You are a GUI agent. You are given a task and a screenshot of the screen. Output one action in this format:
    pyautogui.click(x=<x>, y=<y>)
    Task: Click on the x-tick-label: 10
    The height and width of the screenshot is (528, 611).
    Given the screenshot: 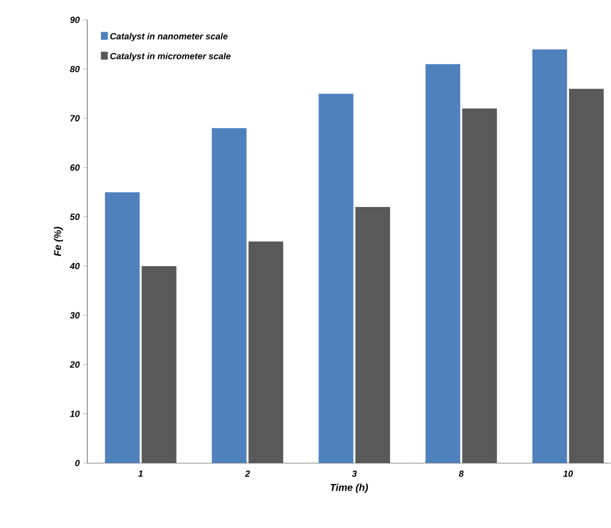 What is the action you would take?
    pyautogui.click(x=568, y=474)
    